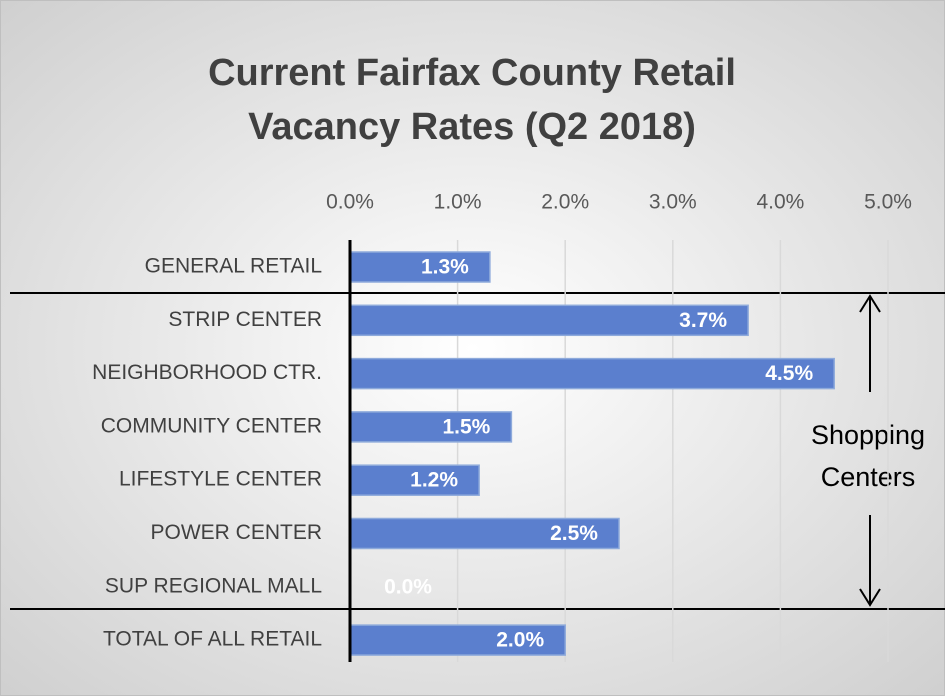 Image resolution: width=945 pixels, height=696 pixels. What do you see at coordinates (434, 480) in the screenshot?
I see `data-label: 1.2%` at bounding box center [434, 480].